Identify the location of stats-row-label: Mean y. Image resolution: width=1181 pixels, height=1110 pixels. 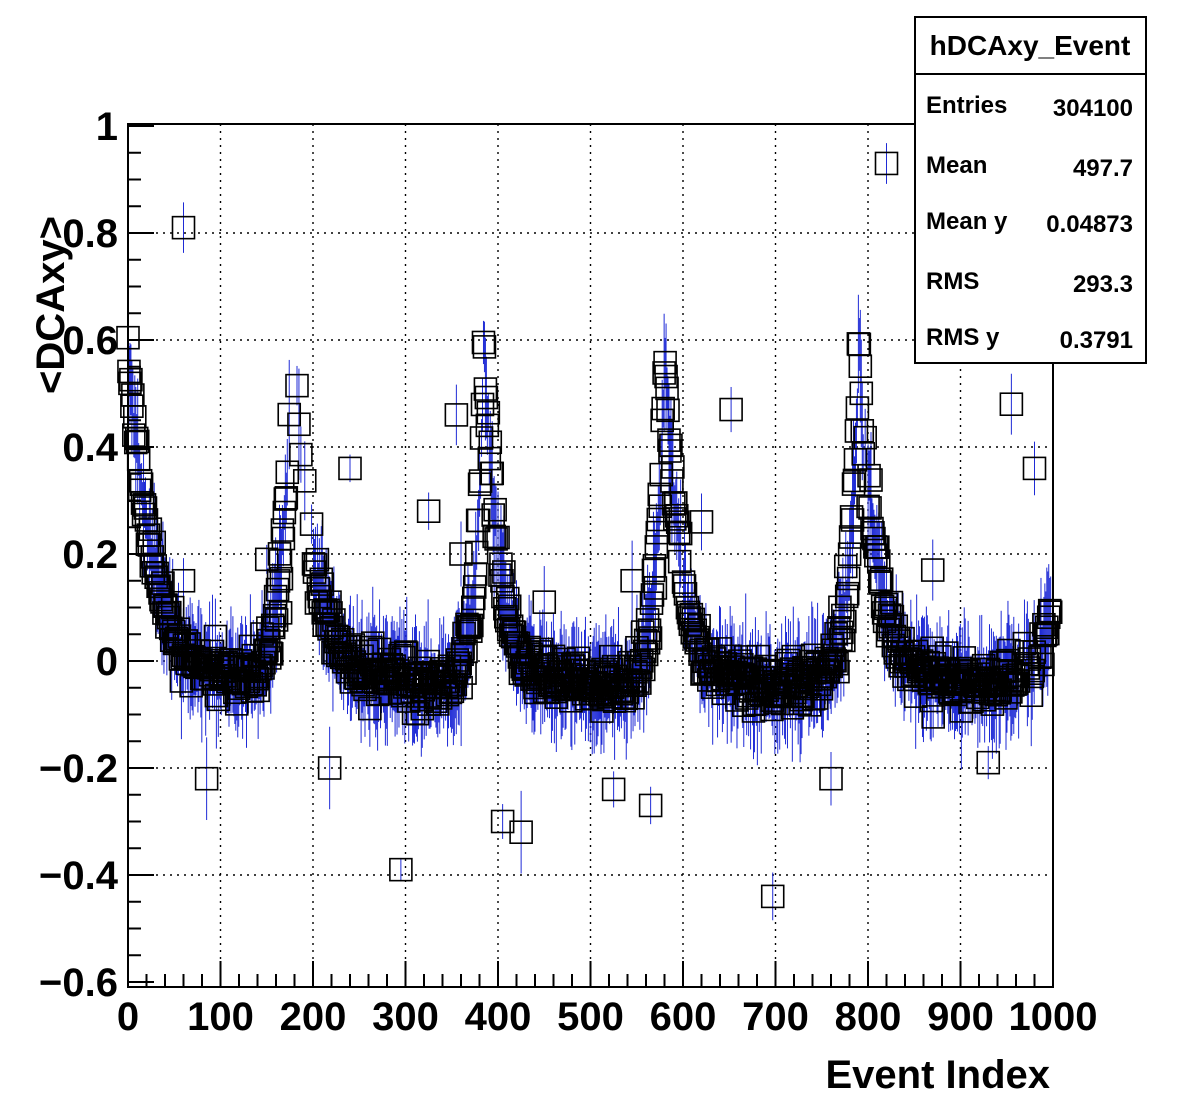
(967, 221).